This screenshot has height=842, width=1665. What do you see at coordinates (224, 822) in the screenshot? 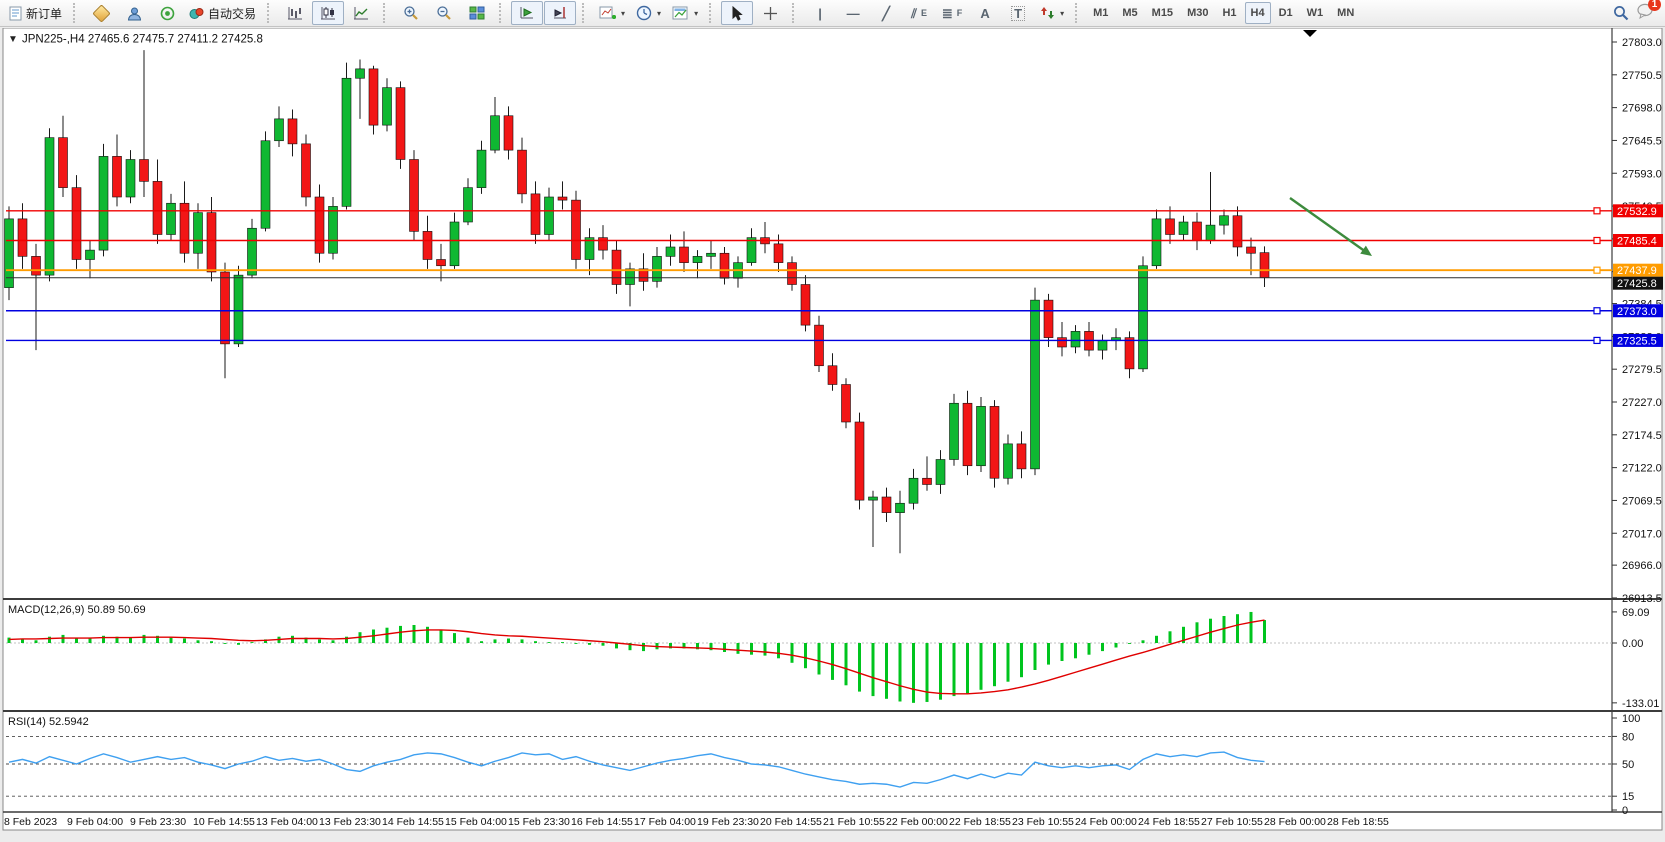
I see `time-axis-label: 10 Feb 14:55` at bounding box center [224, 822].